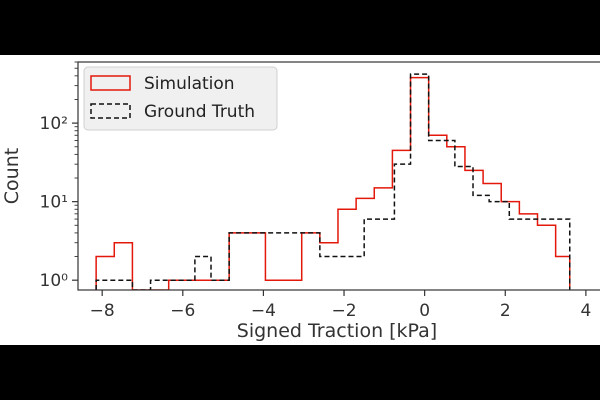 The height and width of the screenshot is (400, 600). I want to click on x-axis-label: Signed Traction [kPa], so click(337, 331).